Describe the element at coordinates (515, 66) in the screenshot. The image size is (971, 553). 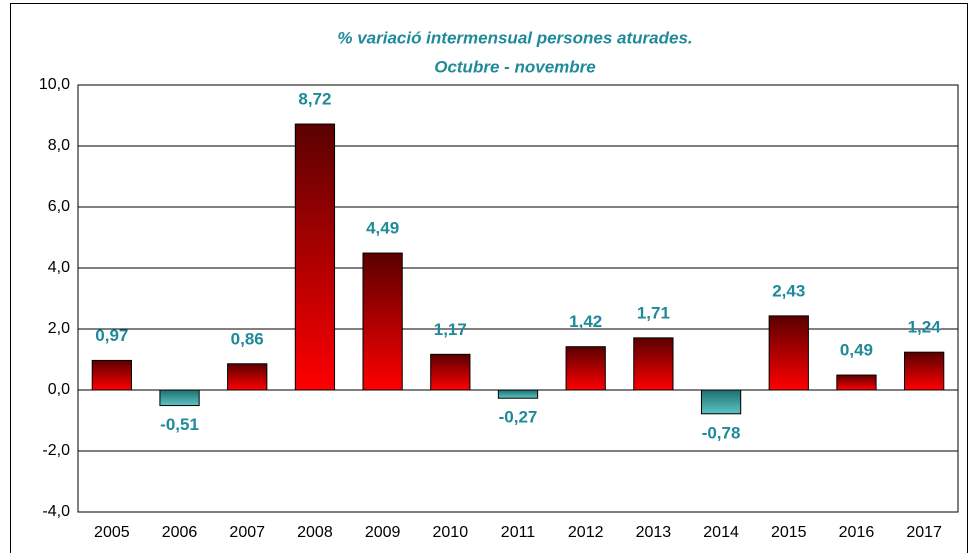
I see `chart-subtitle: Octubre - novembre` at that location.